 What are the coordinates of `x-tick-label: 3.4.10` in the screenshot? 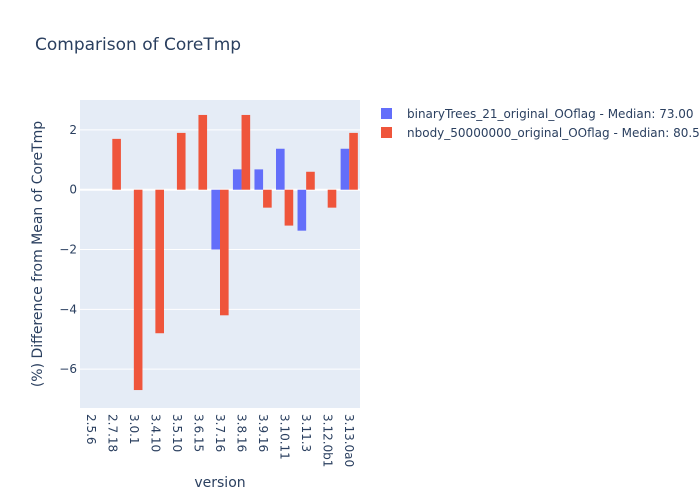 It's located at (155, 433).